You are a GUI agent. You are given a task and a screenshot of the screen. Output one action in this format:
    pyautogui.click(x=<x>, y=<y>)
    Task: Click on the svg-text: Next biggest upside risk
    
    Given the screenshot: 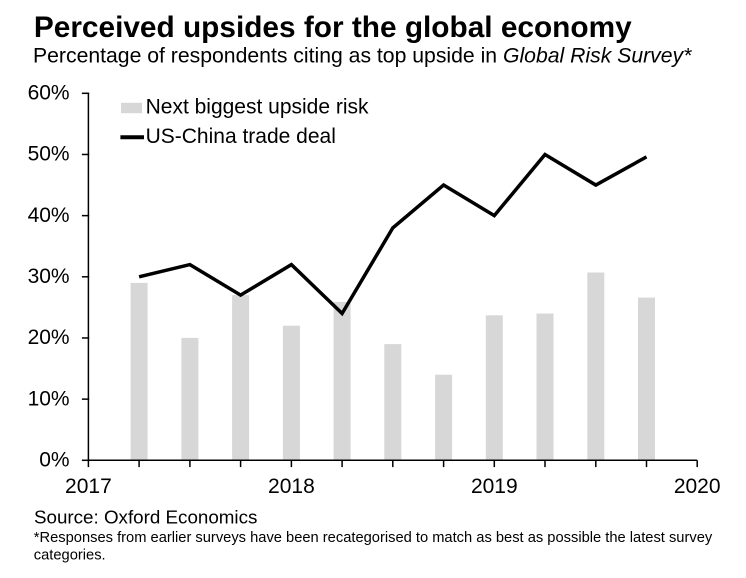 What is the action you would take?
    pyautogui.click(x=257, y=107)
    